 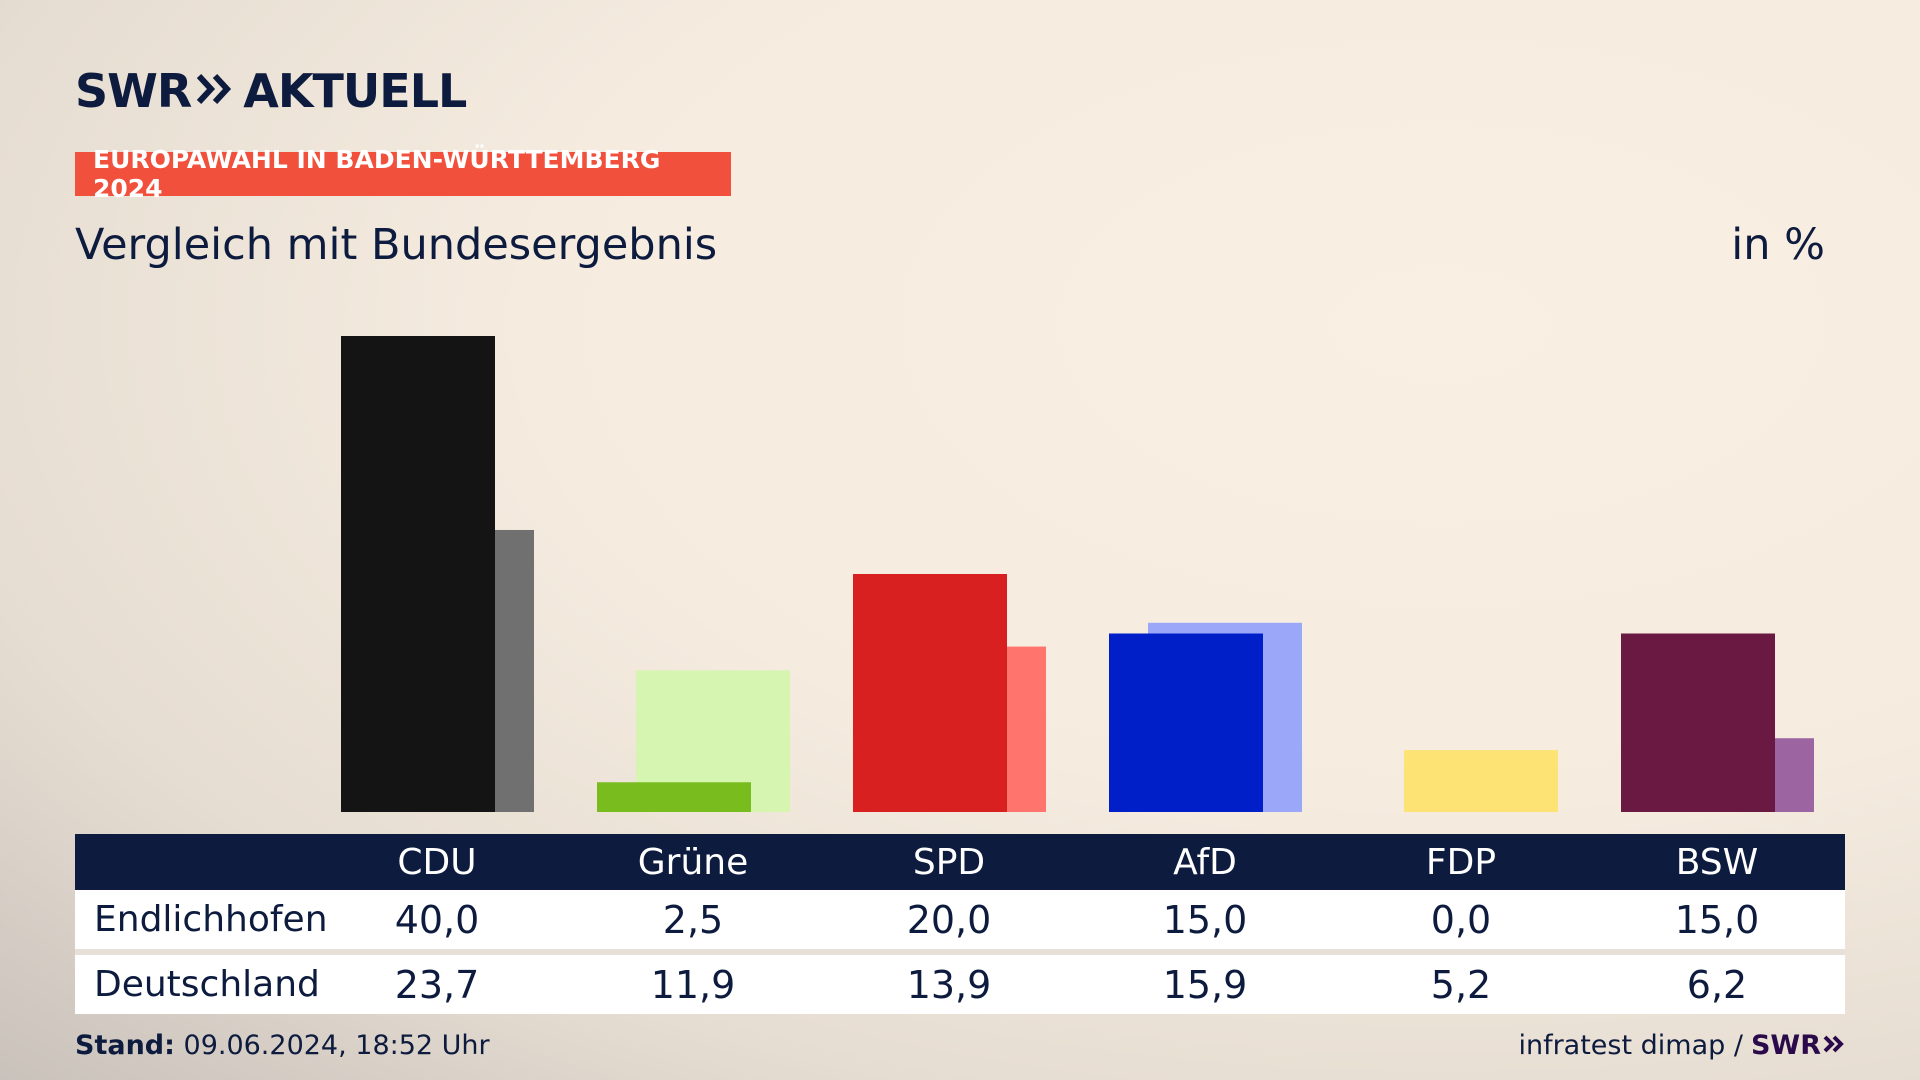 What do you see at coordinates (1205, 862) in the screenshot?
I see `column-header-afd: AfD` at bounding box center [1205, 862].